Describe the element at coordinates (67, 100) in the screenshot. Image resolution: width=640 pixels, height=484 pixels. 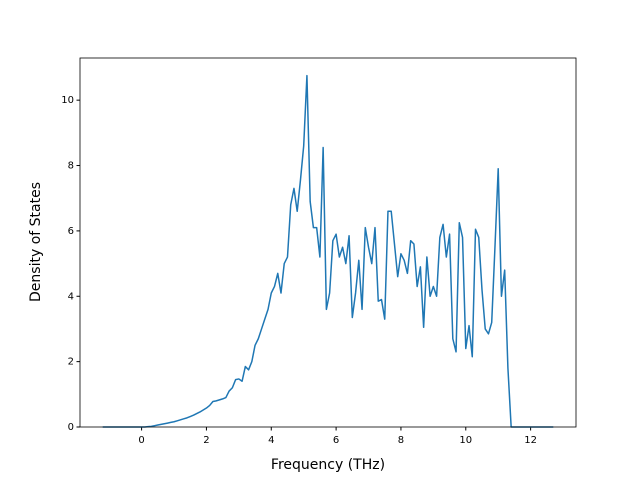
I see `y-tick-label: 10` at that location.